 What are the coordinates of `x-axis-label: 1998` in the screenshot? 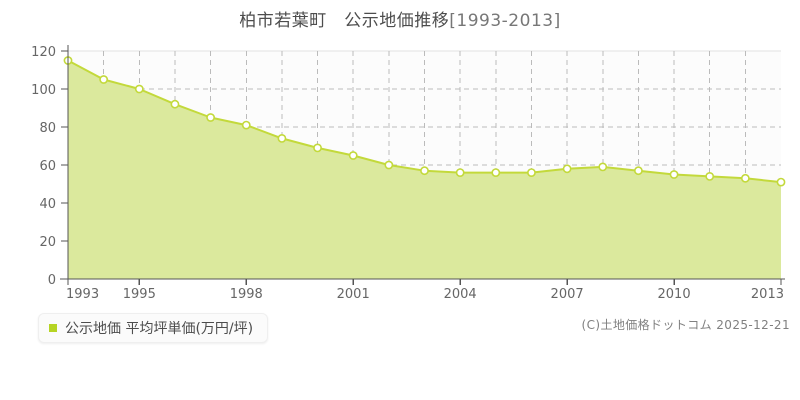 It's located at (246, 294).